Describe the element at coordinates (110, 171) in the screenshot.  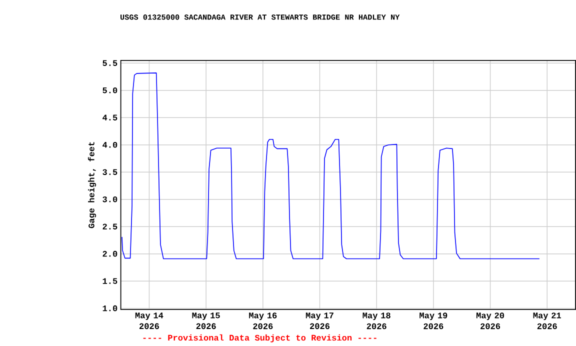
I see `y-tick-label: 3.5` at that location.